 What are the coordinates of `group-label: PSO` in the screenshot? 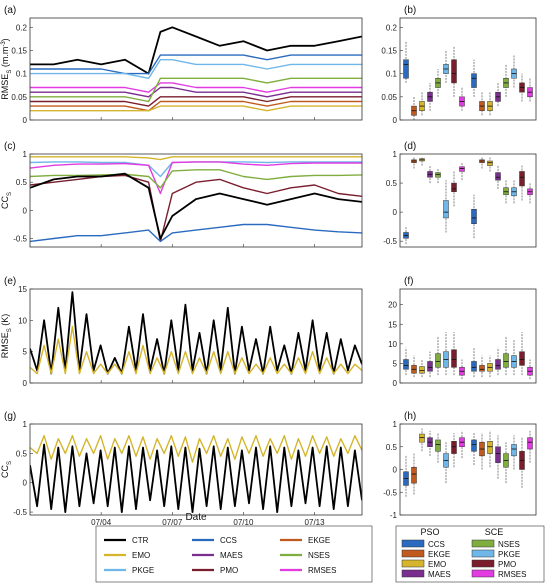 It's located at (429, 532).